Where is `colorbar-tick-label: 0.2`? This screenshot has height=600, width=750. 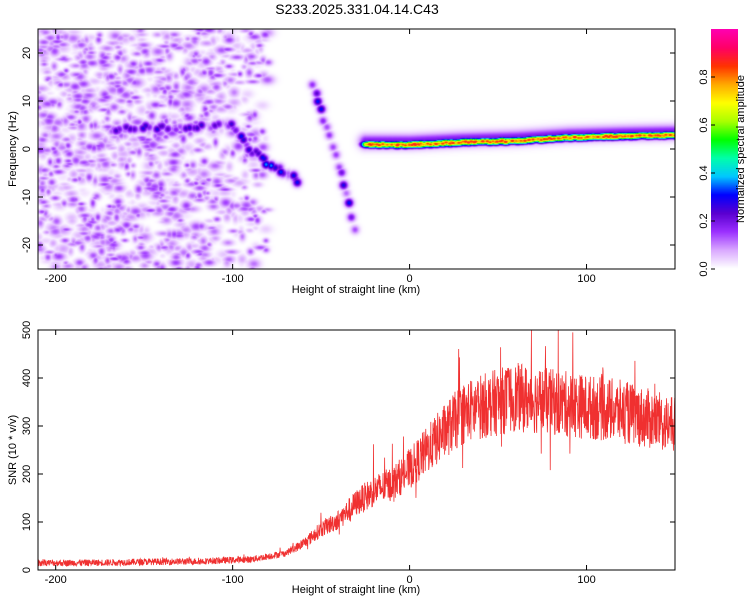 colorbar-tick-label: 0.2 is located at coordinates (704, 220).